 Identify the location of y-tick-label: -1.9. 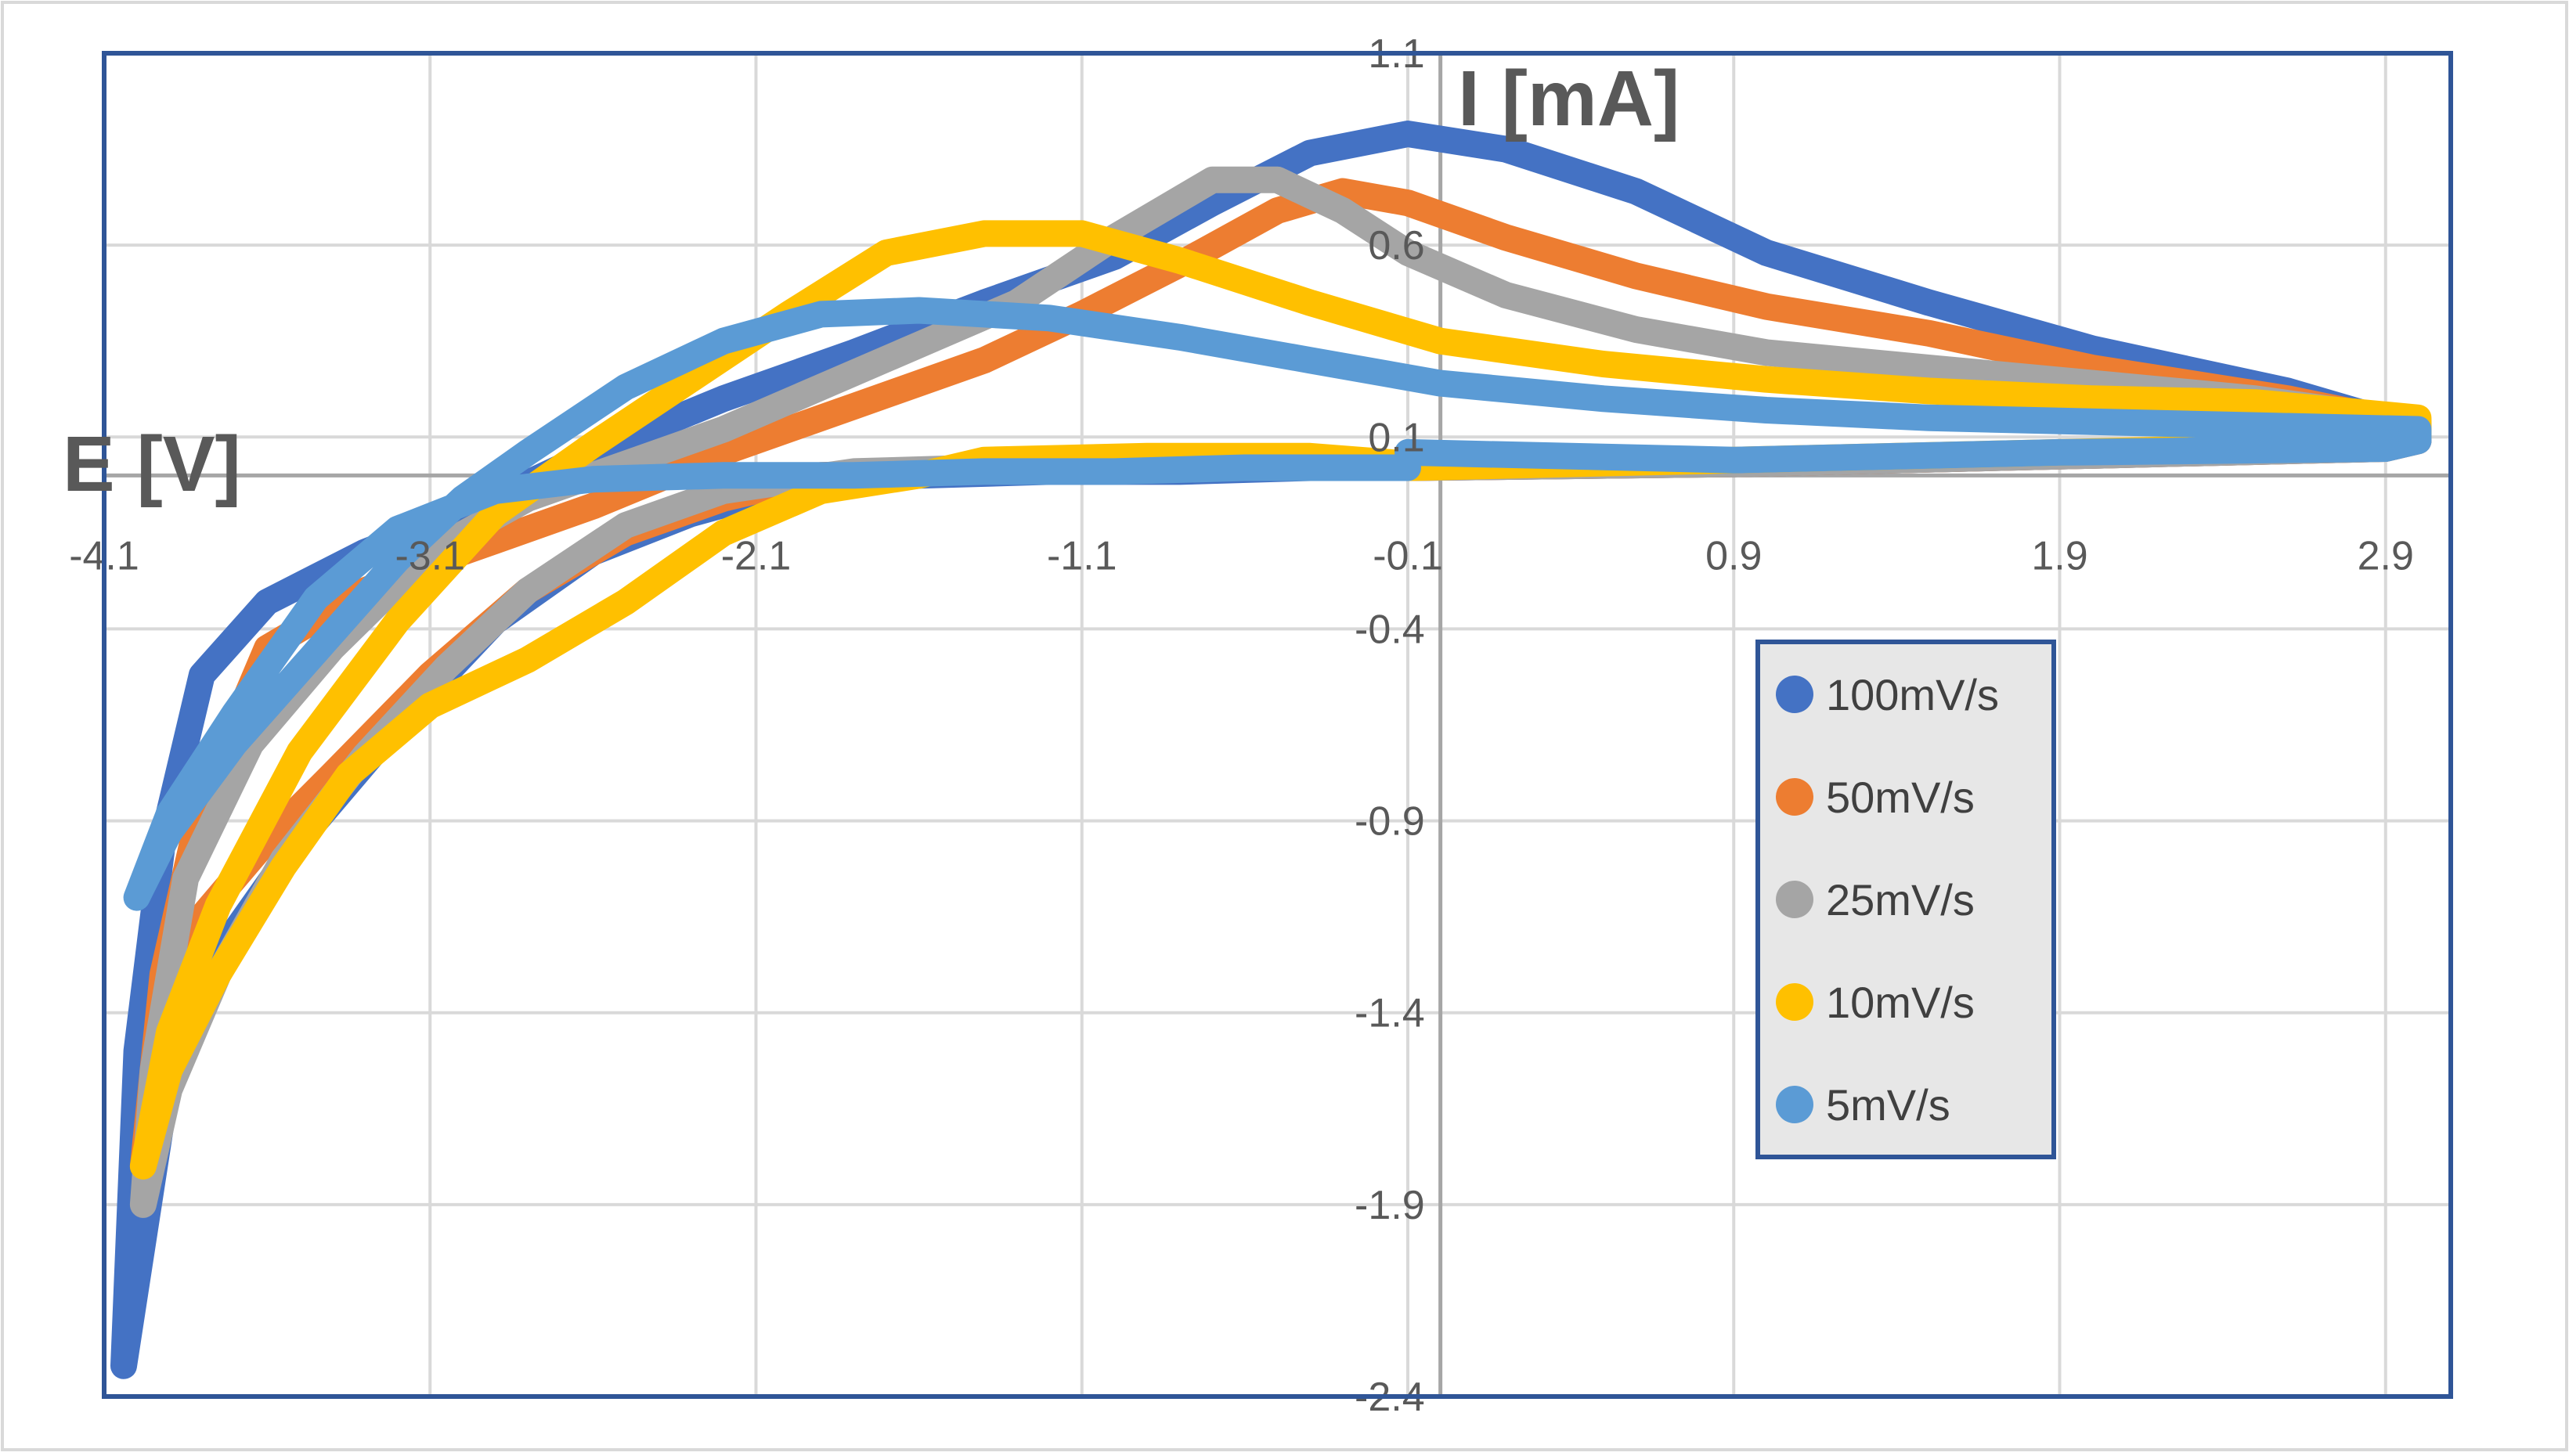
(1390, 1205).